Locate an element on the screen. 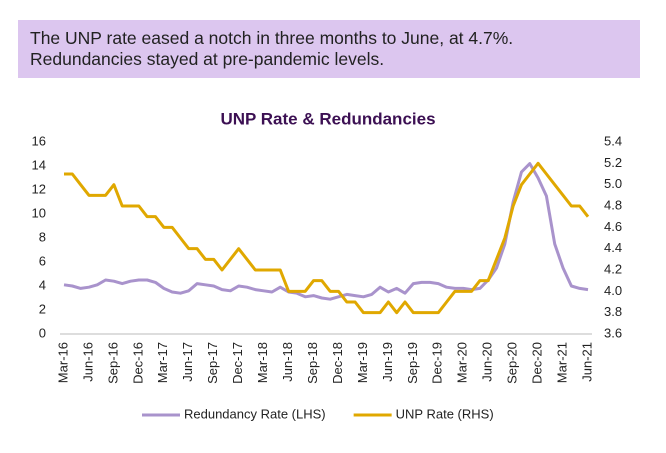 The height and width of the screenshot is (453, 666). x-tick-label: Sep-20 is located at coordinates (512, 363).